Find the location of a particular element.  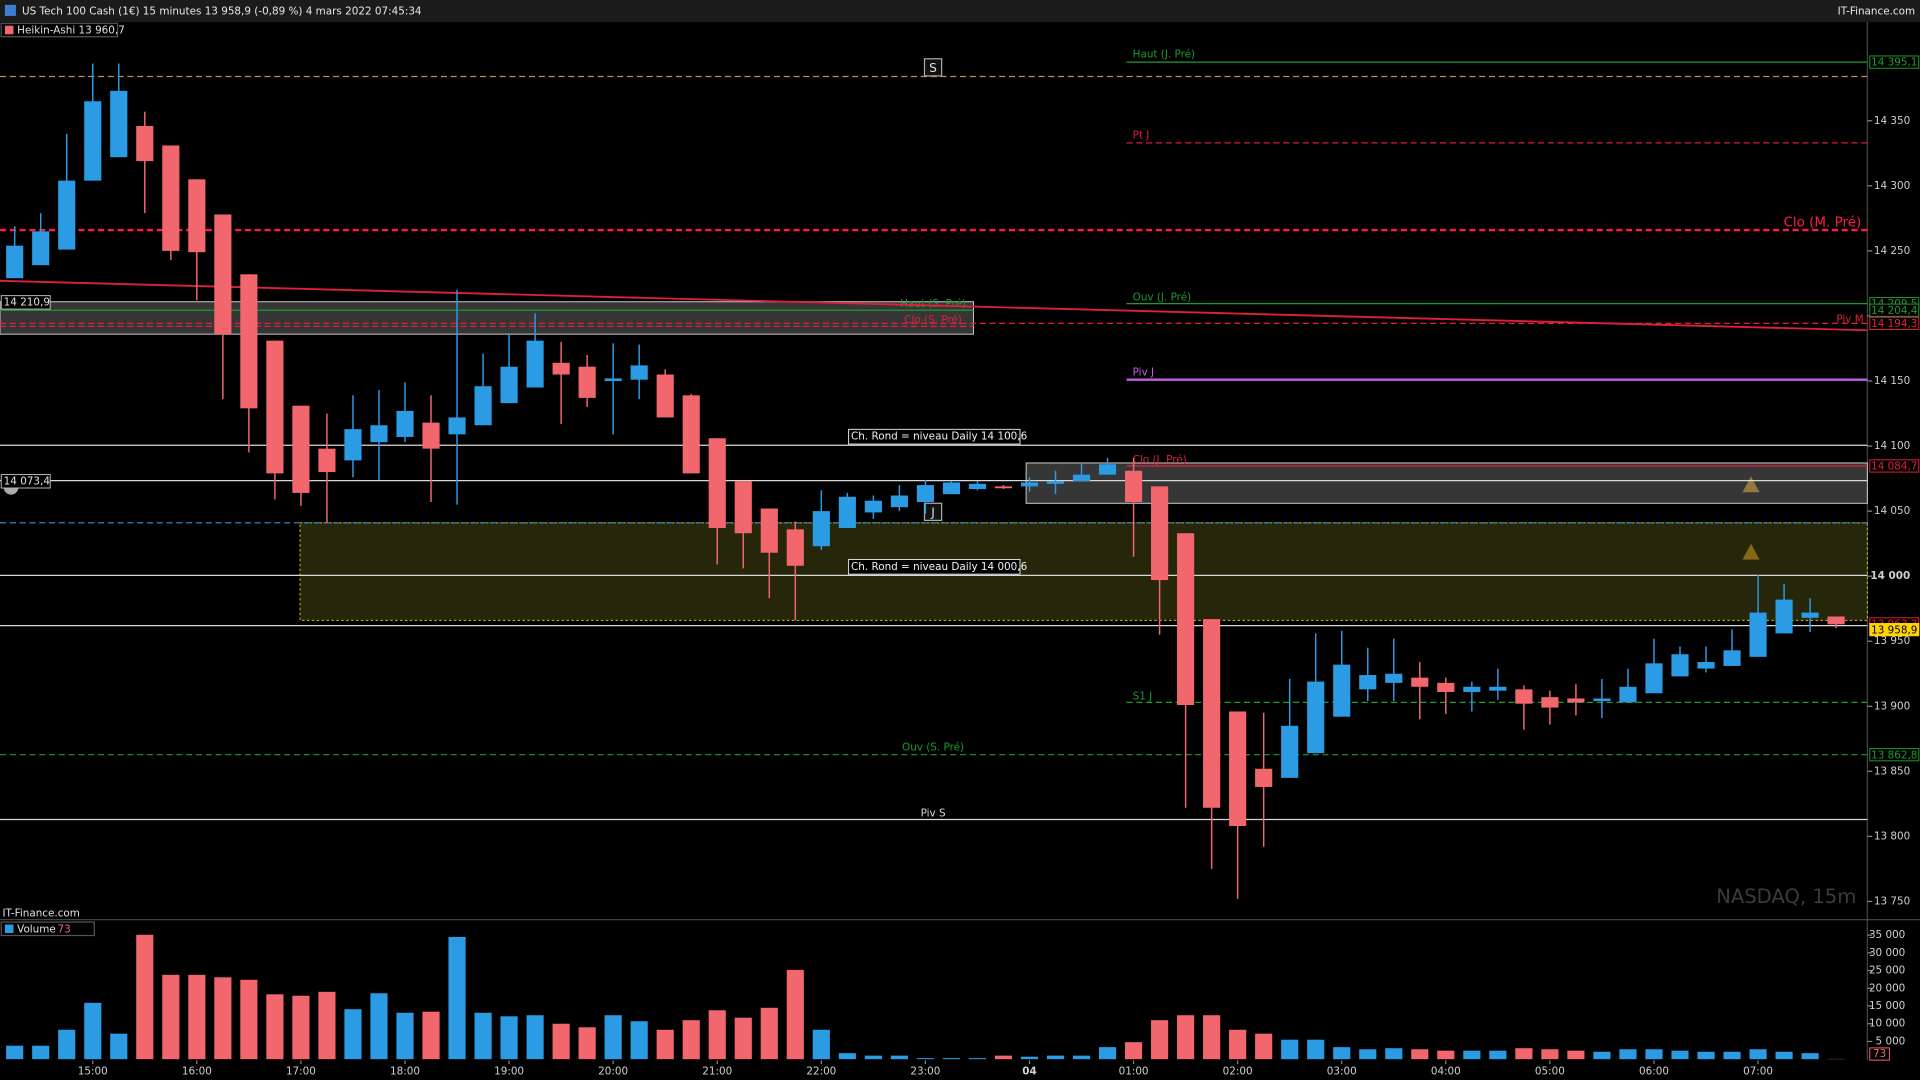

price-tag-label: 14 395,1 is located at coordinates (1894, 63).